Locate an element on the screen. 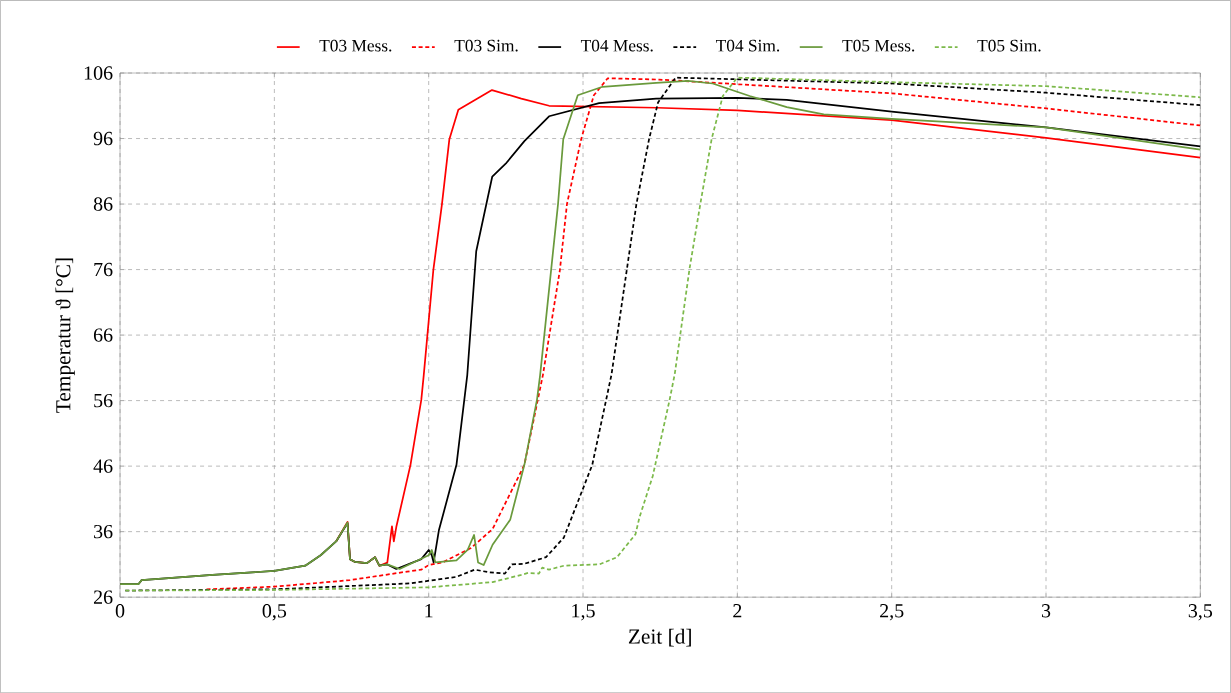 The width and height of the screenshot is (1231, 693). y-tick-label: 96 is located at coordinates (103, 138).